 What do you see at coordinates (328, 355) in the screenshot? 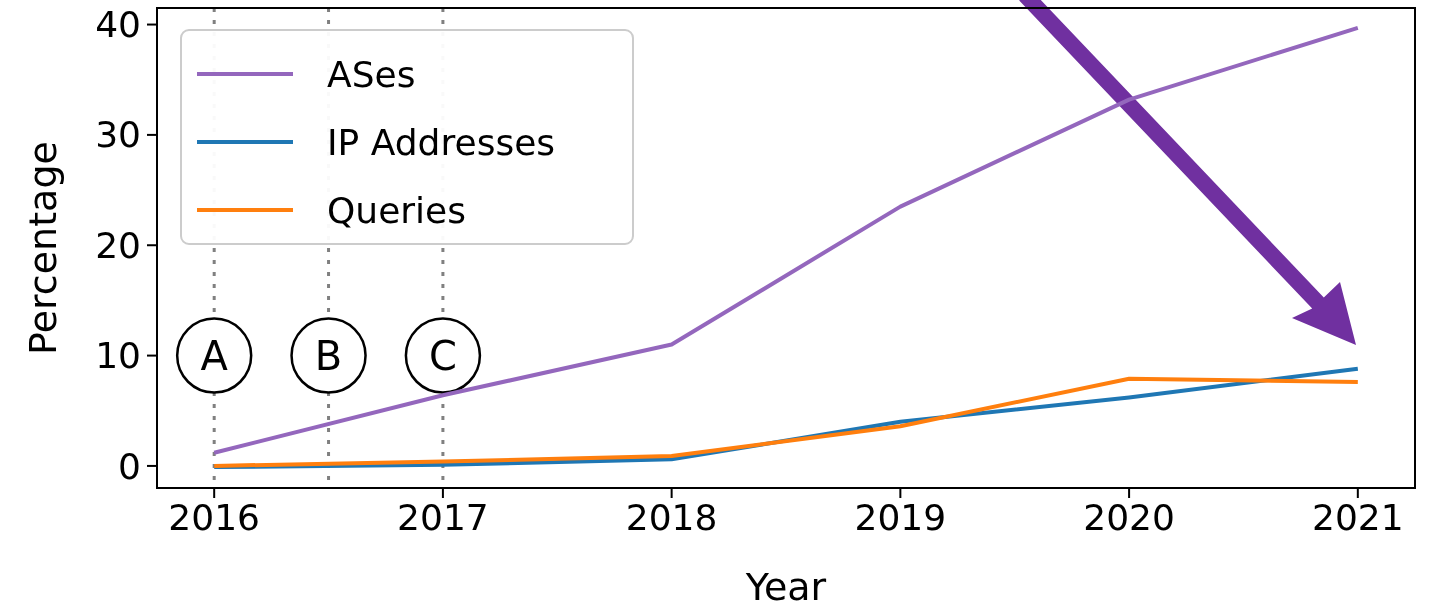
I see `ref-line-label: B` at bounding box center [328, 355].